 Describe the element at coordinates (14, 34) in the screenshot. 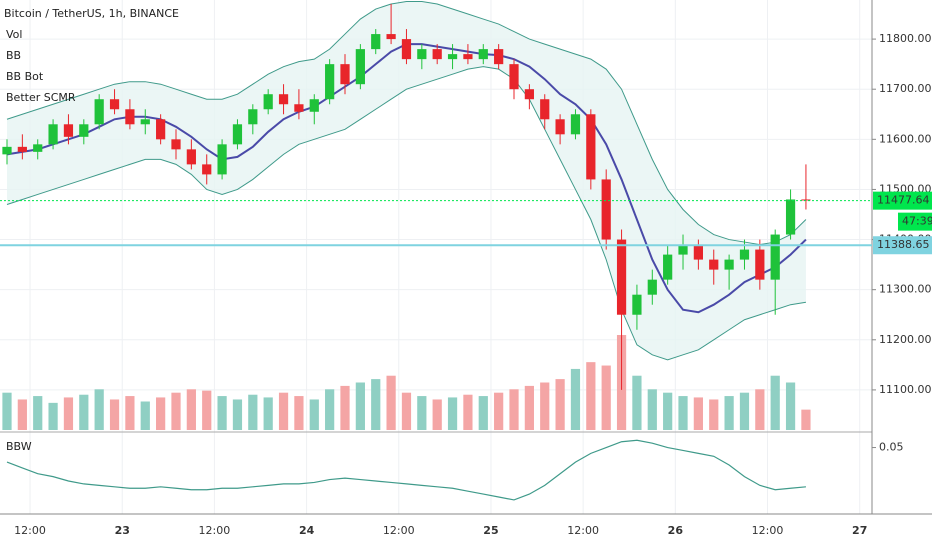

I see `indicator-label: Vol` at that location.